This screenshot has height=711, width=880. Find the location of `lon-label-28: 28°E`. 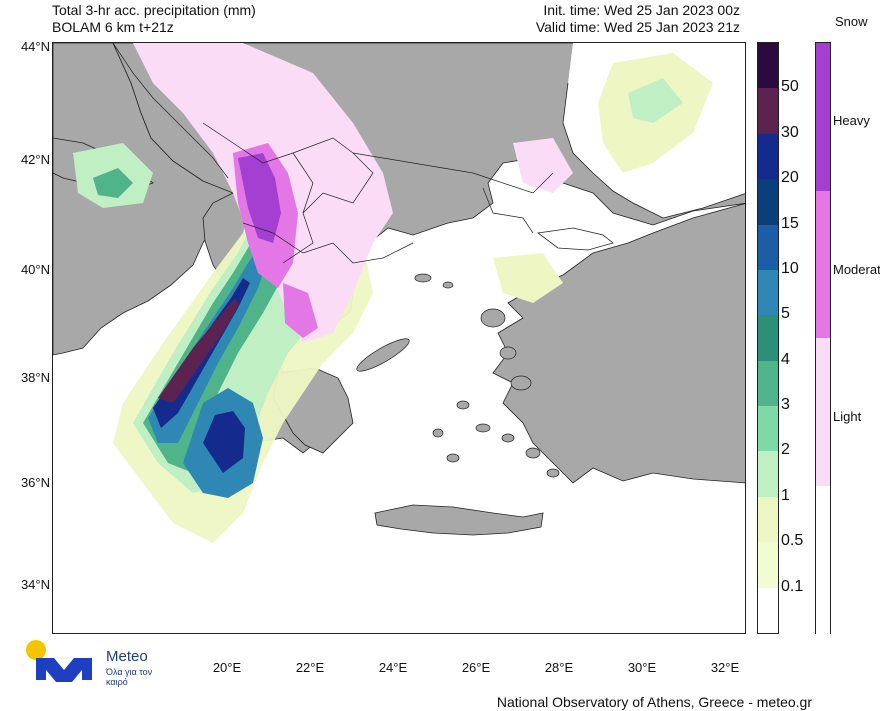

lon-label-28: 28°E is located at coordinates (559, 667).